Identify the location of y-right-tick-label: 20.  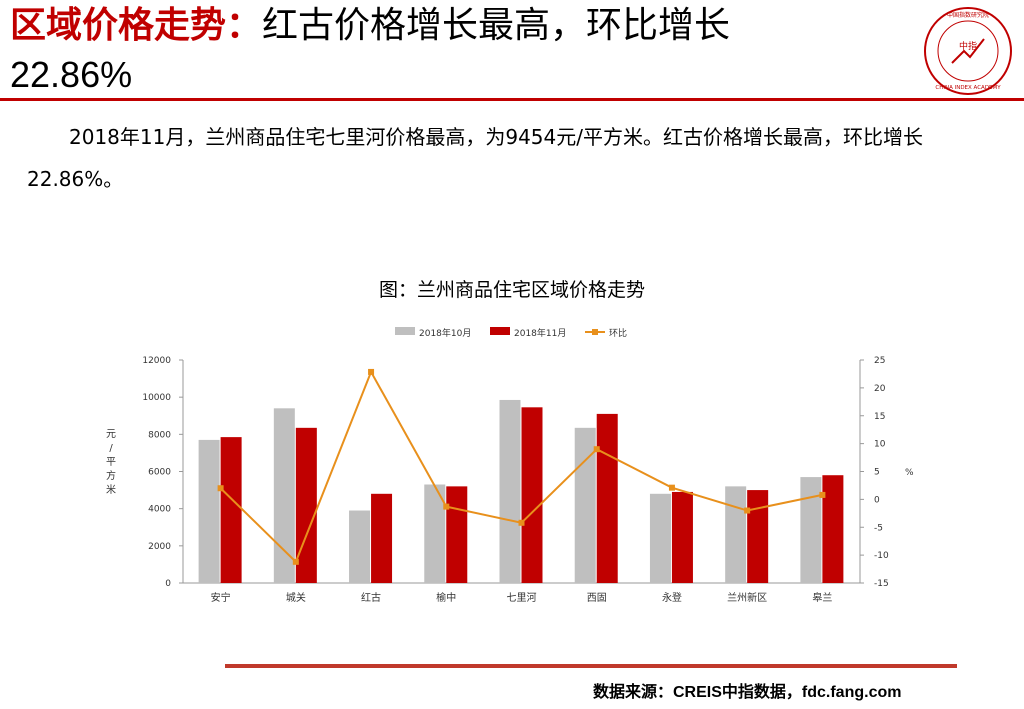
(880, 389).